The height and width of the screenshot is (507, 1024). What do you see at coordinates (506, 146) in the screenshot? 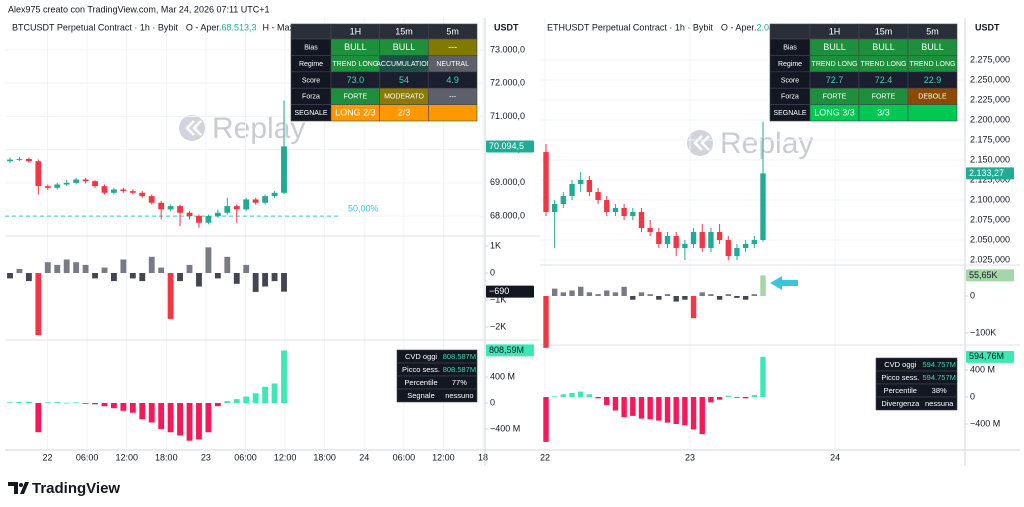
I see `price-label: 70.094,5` at bounding box center [506, 146].